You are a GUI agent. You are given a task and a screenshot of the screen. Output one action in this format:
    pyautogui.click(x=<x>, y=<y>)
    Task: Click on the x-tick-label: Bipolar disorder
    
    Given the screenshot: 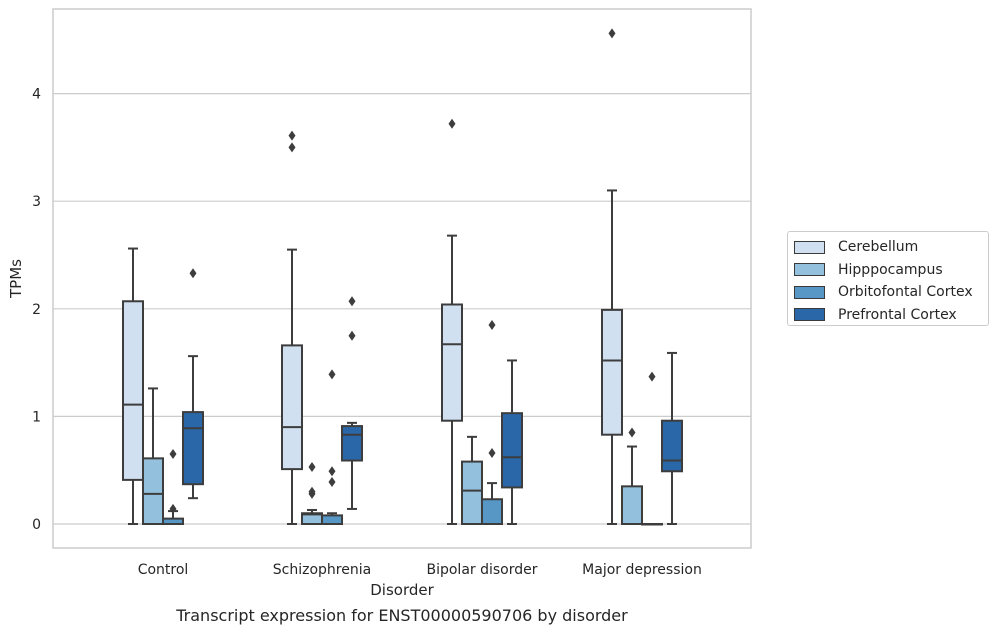 What is the action you would take?
    pyautogui.click(x=481, y=570)
    